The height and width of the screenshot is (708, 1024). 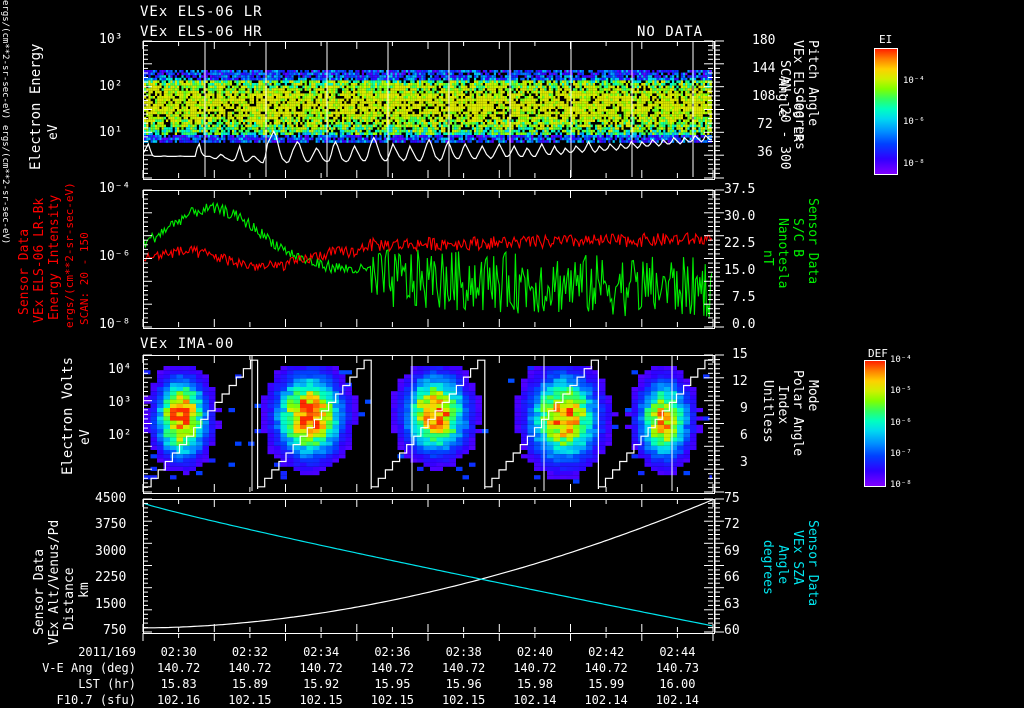 What do you see at coordinates (767, 411) in the screenshot?
I see `panel3-right-label-3: Unitless` at bounding box center [767, 411].